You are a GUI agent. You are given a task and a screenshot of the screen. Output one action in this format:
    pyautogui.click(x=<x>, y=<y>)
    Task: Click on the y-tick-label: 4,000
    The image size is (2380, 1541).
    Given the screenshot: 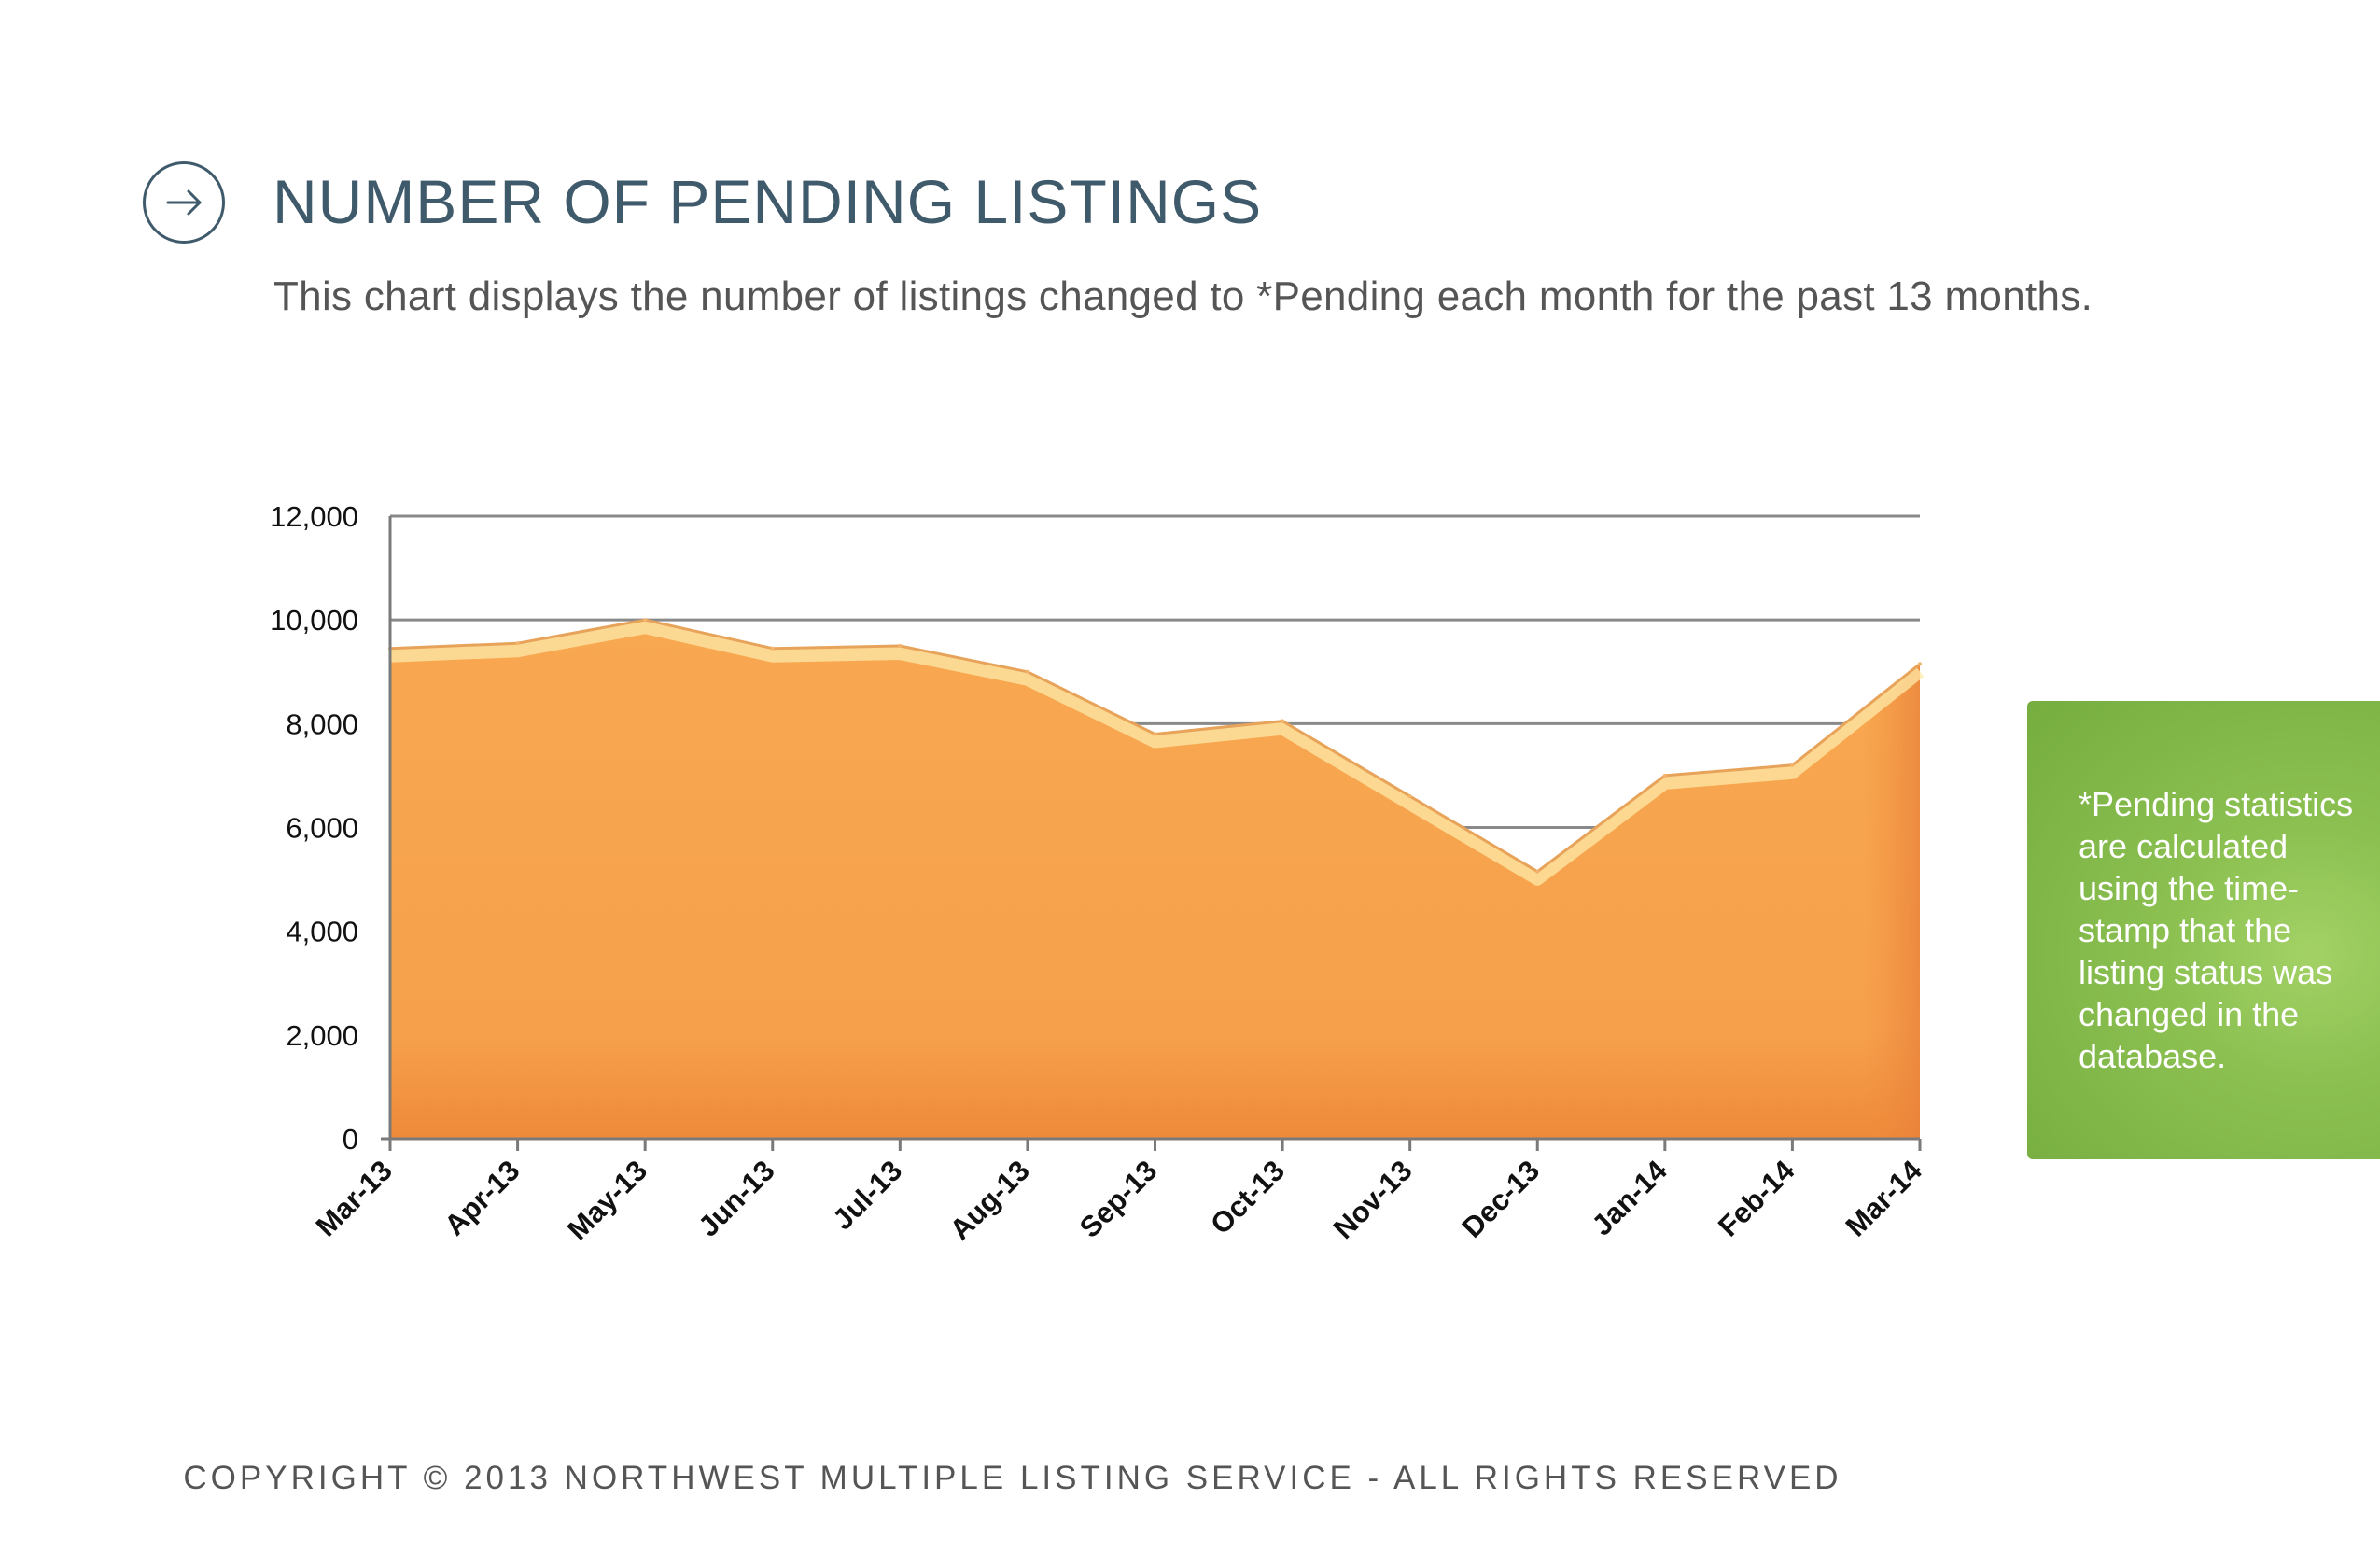 What is the action you would take?
    pyautogui.click(x=322, y=932)
    